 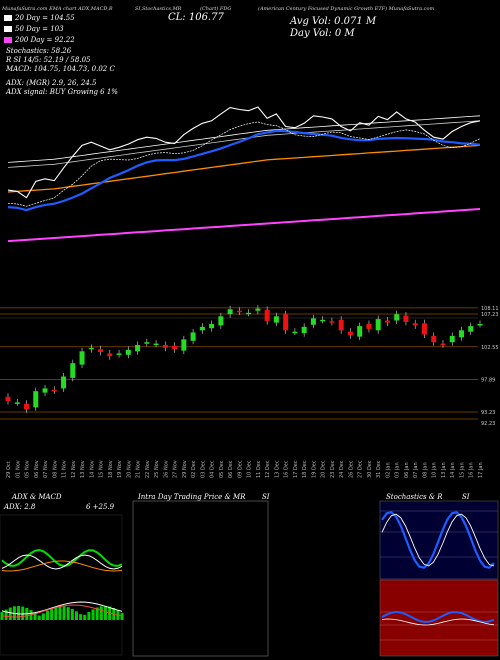 I want to click on macd-stat: MACD: 104.75, 104.73, 0.02 C, so click(x=60, y=69).